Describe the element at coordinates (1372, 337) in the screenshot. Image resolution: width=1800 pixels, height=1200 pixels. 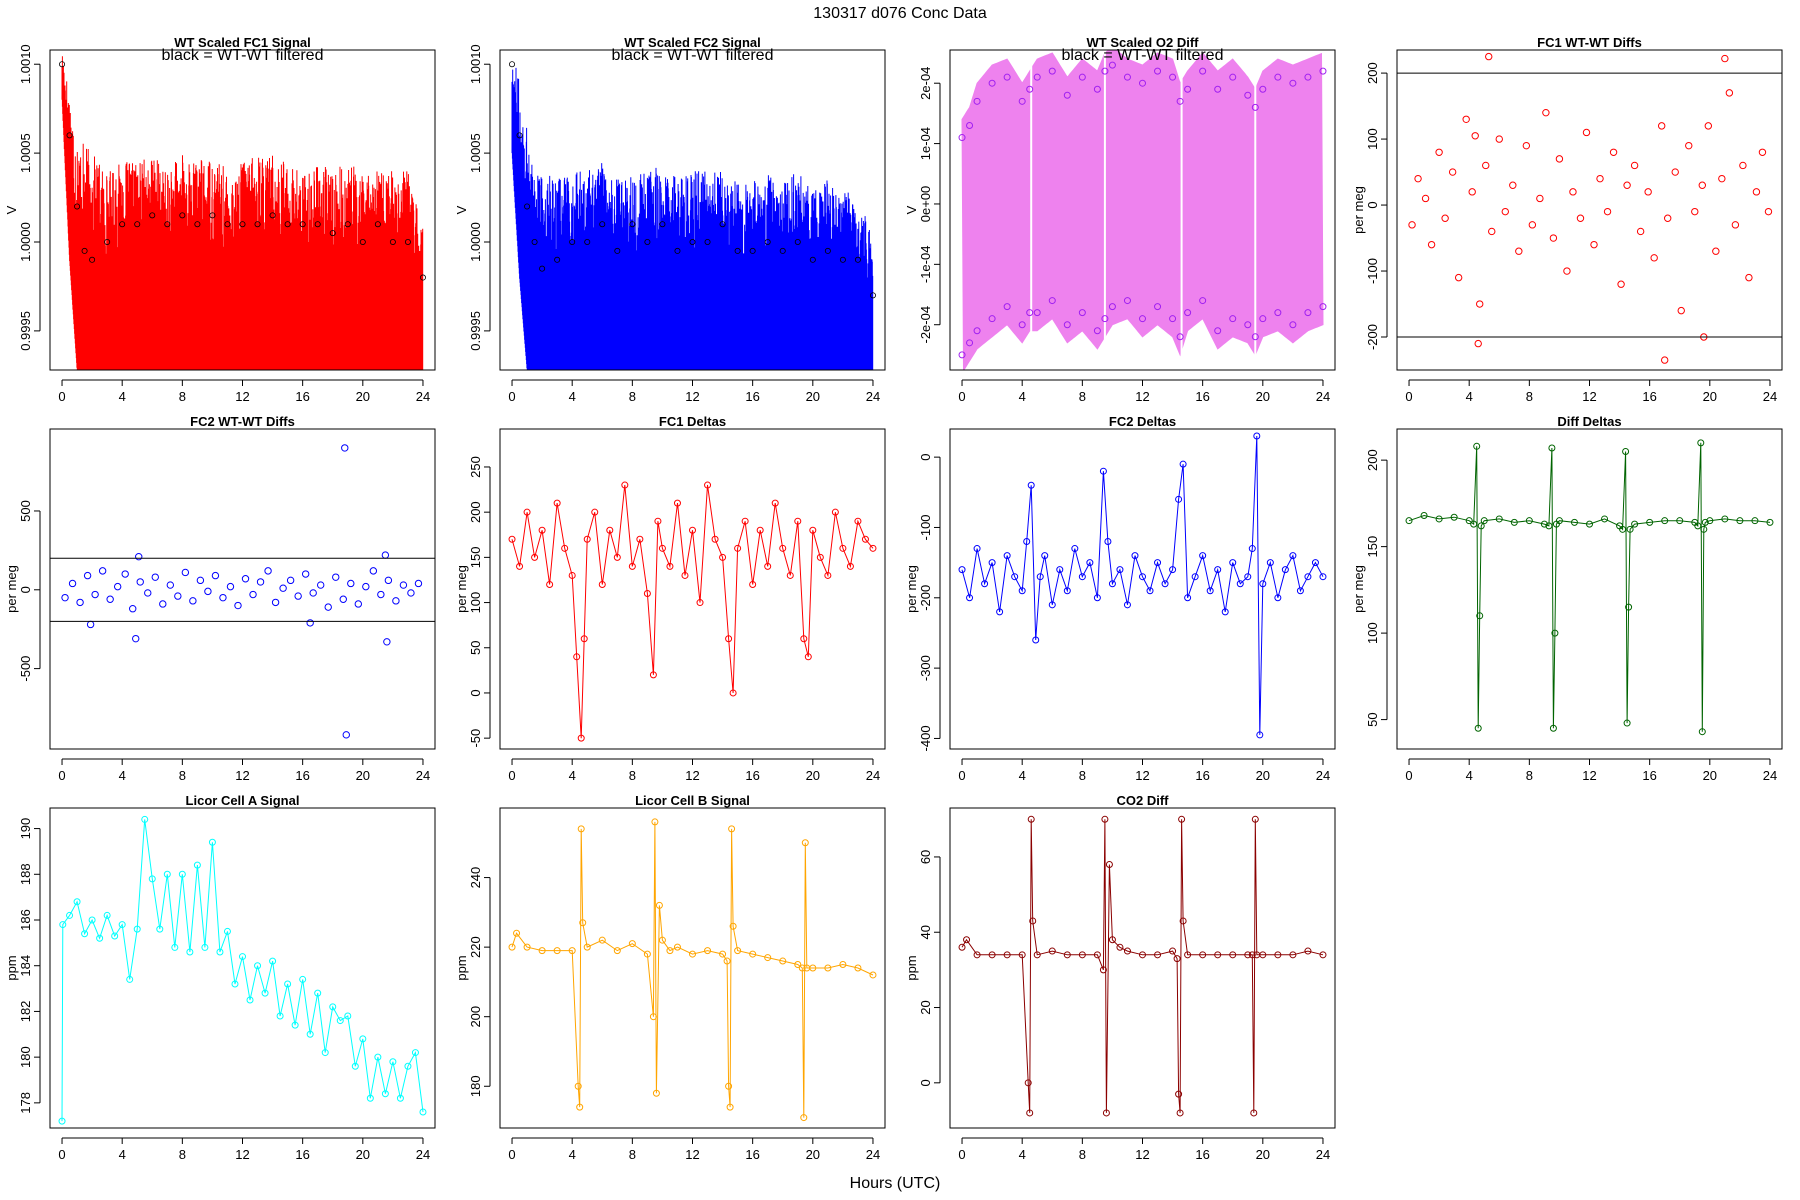
I see `y-tick-label: -200` at that location.